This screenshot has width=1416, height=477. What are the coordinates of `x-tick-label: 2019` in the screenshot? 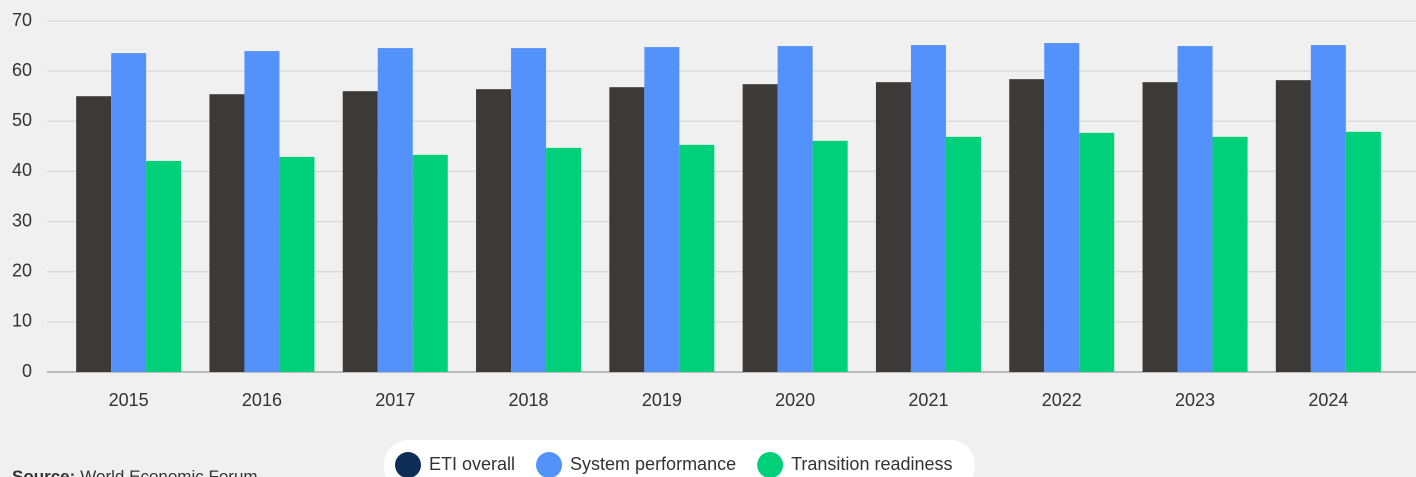 It's located at (662, 400).